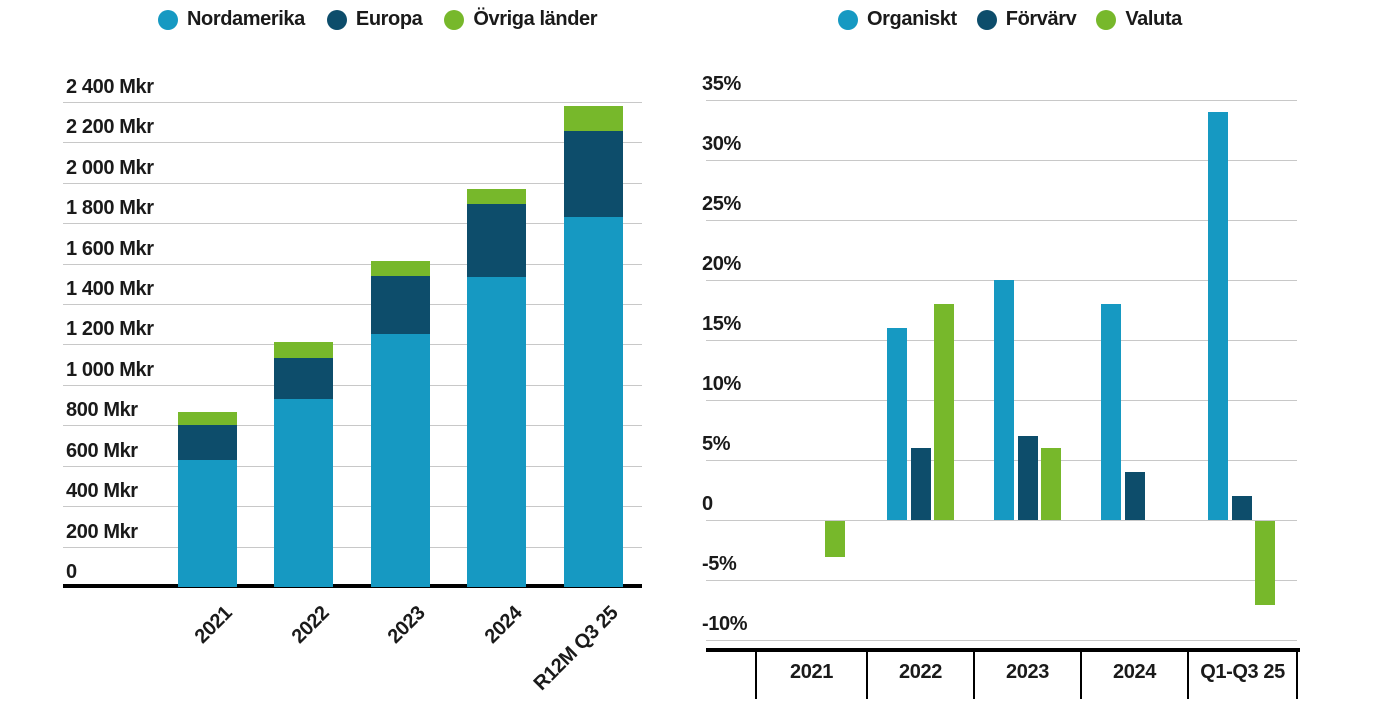  I want to click on bar-segment--vriga-l-nder-1, so click(303, 350).